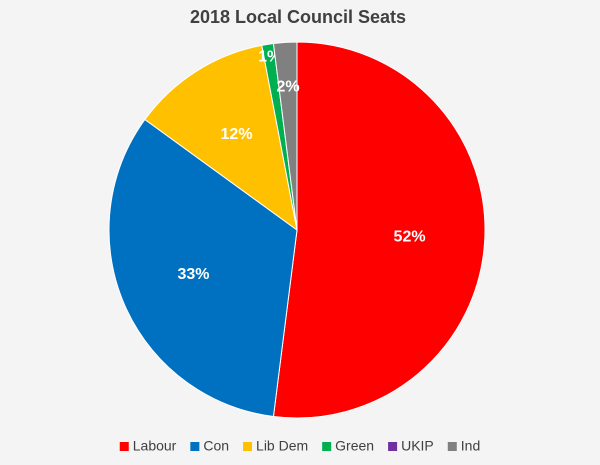 This screenshot has height=465, width=600. What do you see at coordinates (237, 134) in the screenshot?
I see `data-label: 12%` at bounding box center [237, 134].